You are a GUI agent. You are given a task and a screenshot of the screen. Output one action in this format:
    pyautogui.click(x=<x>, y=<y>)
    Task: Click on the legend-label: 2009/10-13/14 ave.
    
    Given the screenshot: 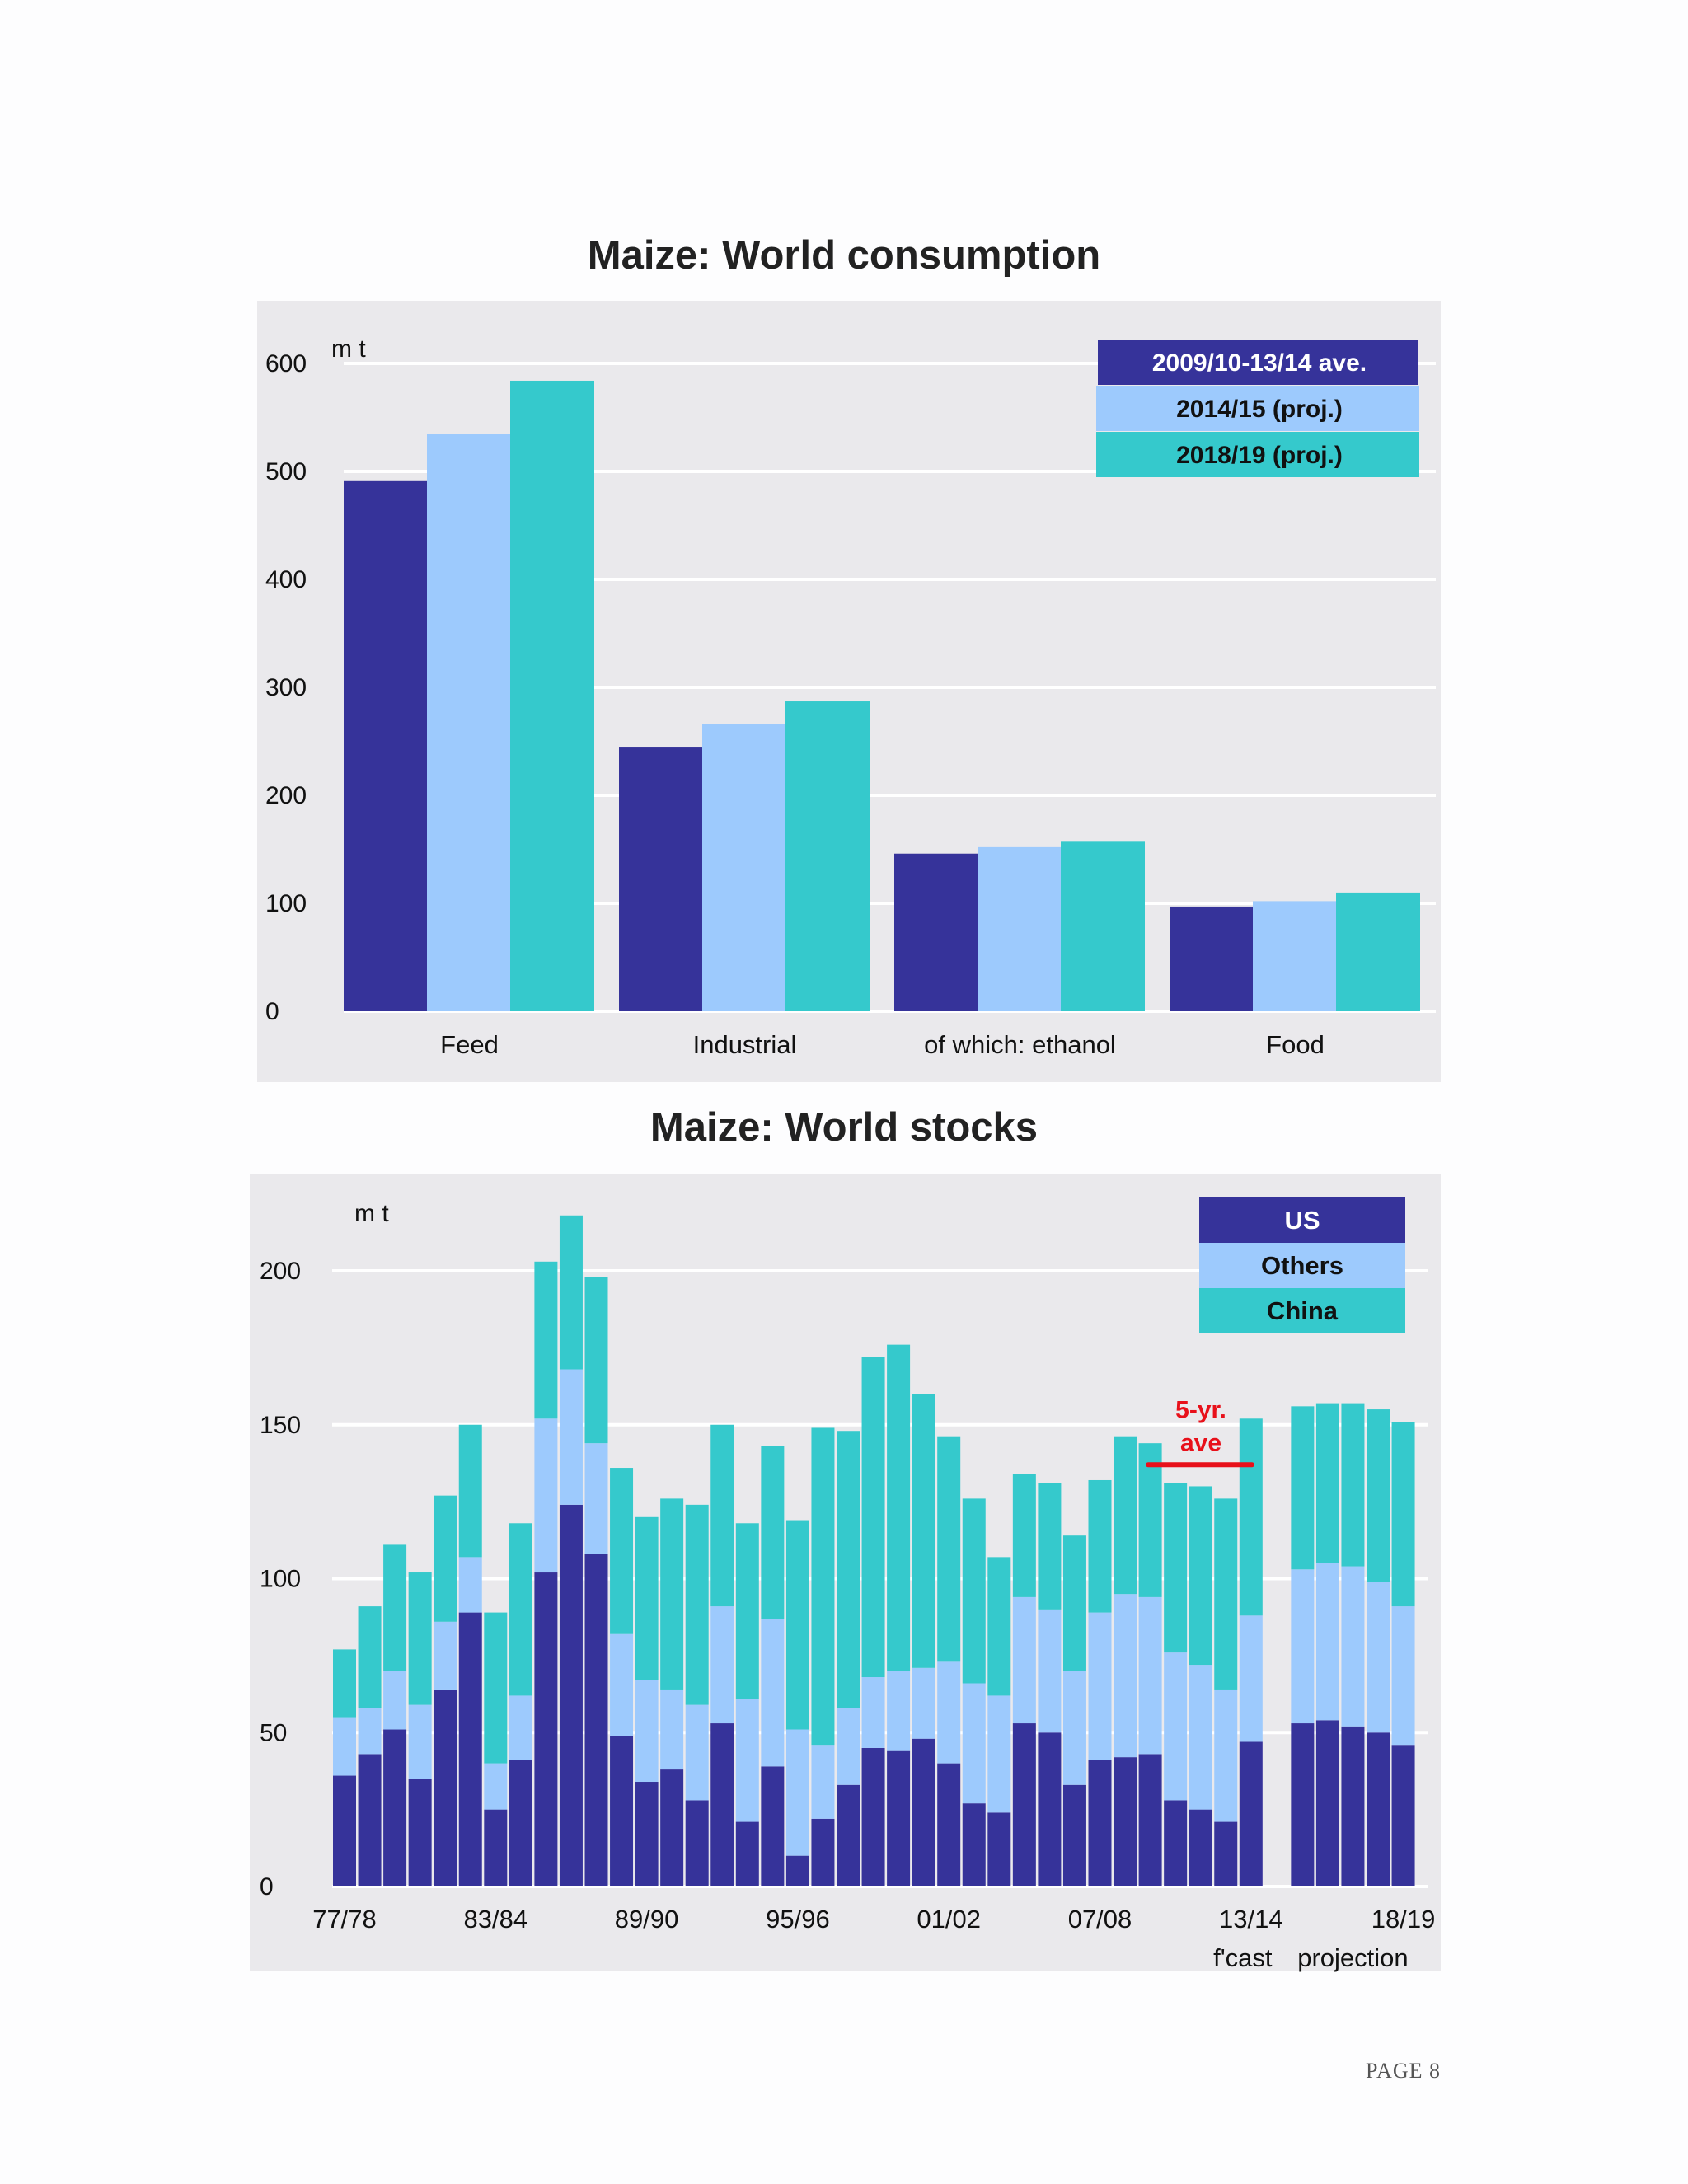 What is the action you would take?
    pyautogui.click(x=1260, y=363)
    